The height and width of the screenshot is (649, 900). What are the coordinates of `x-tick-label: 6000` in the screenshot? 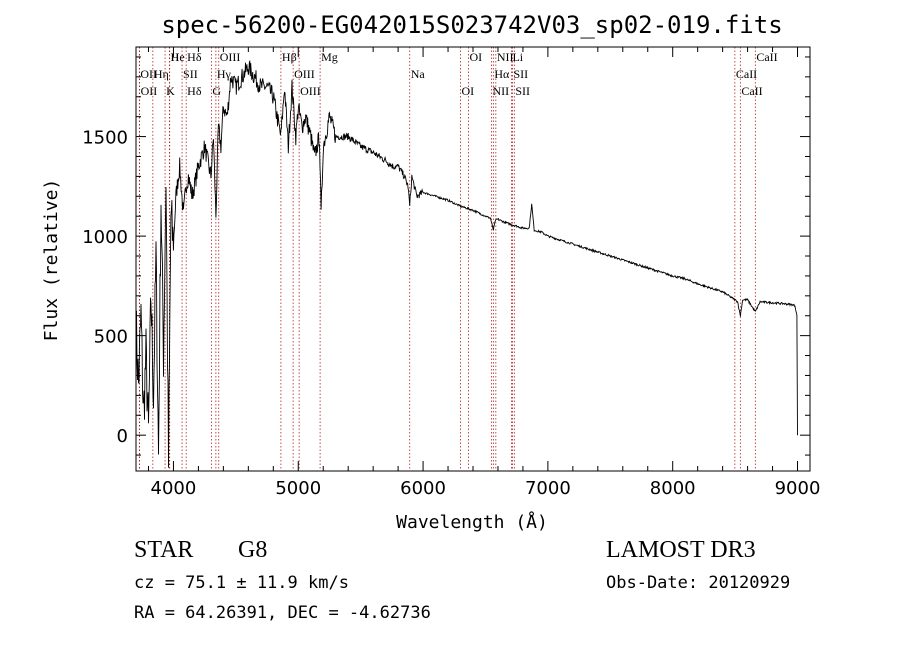 It's located at (423, 488).